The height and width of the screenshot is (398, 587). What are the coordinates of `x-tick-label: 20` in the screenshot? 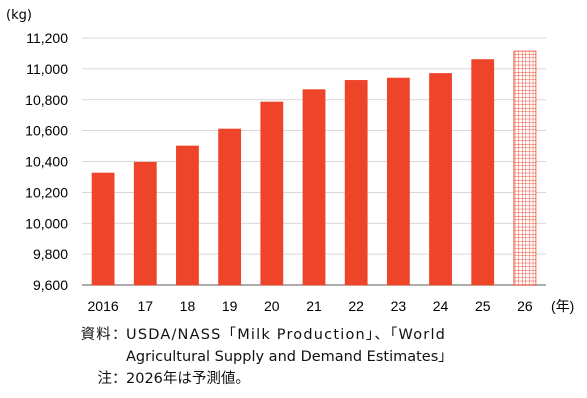 It's located at (272, 306).